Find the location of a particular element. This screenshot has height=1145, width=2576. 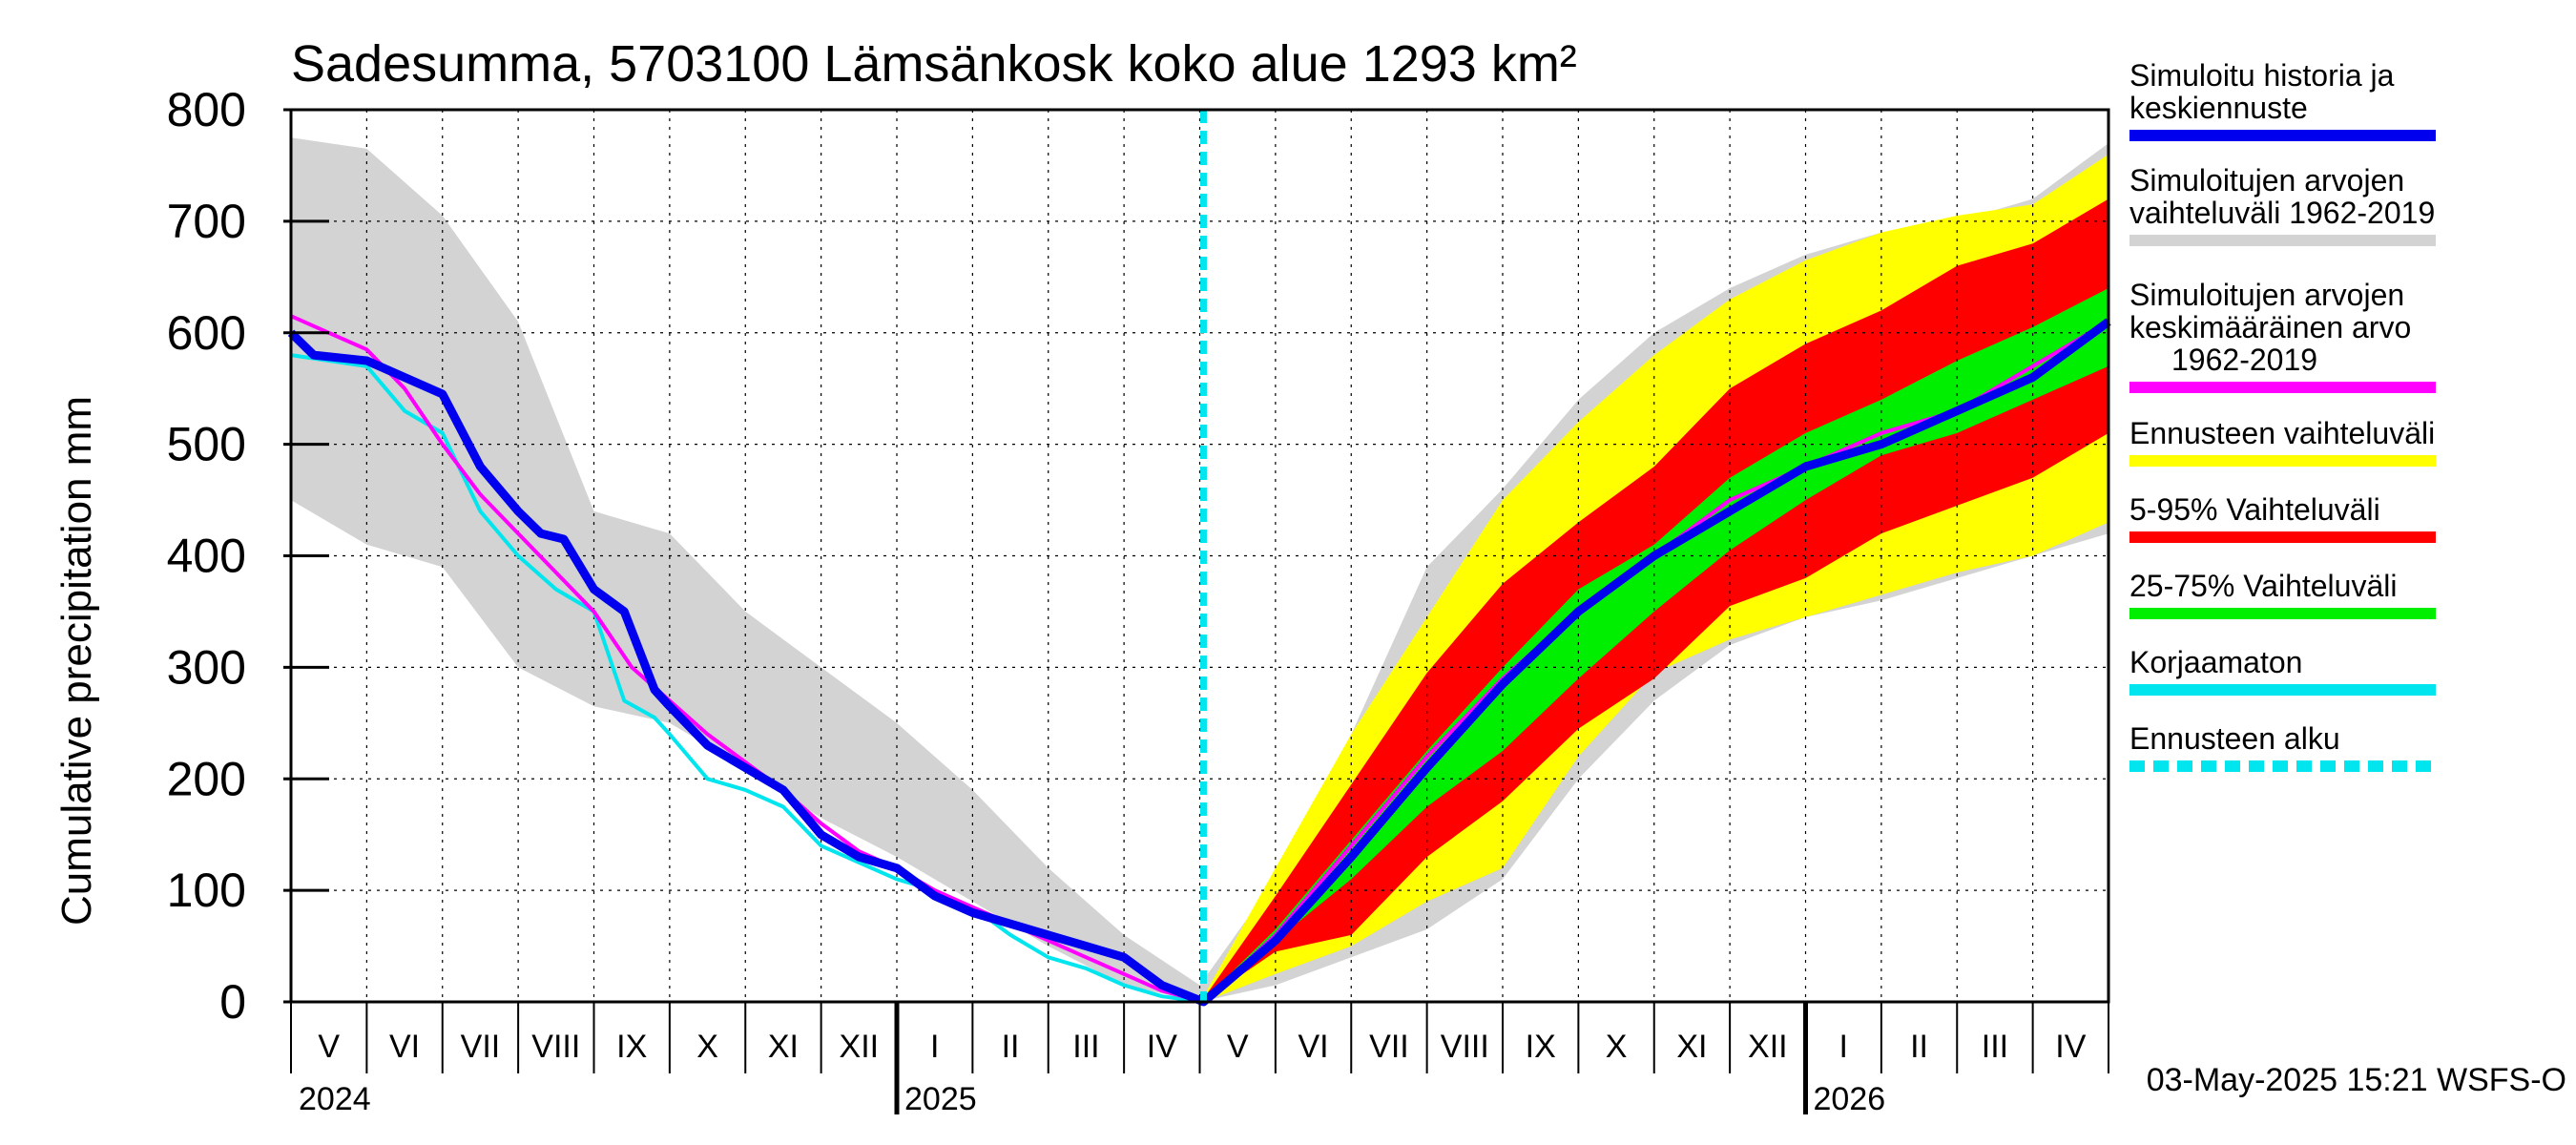

legend-item: 5-95% Vaihteluväli is located at coordinates (2282, 518).